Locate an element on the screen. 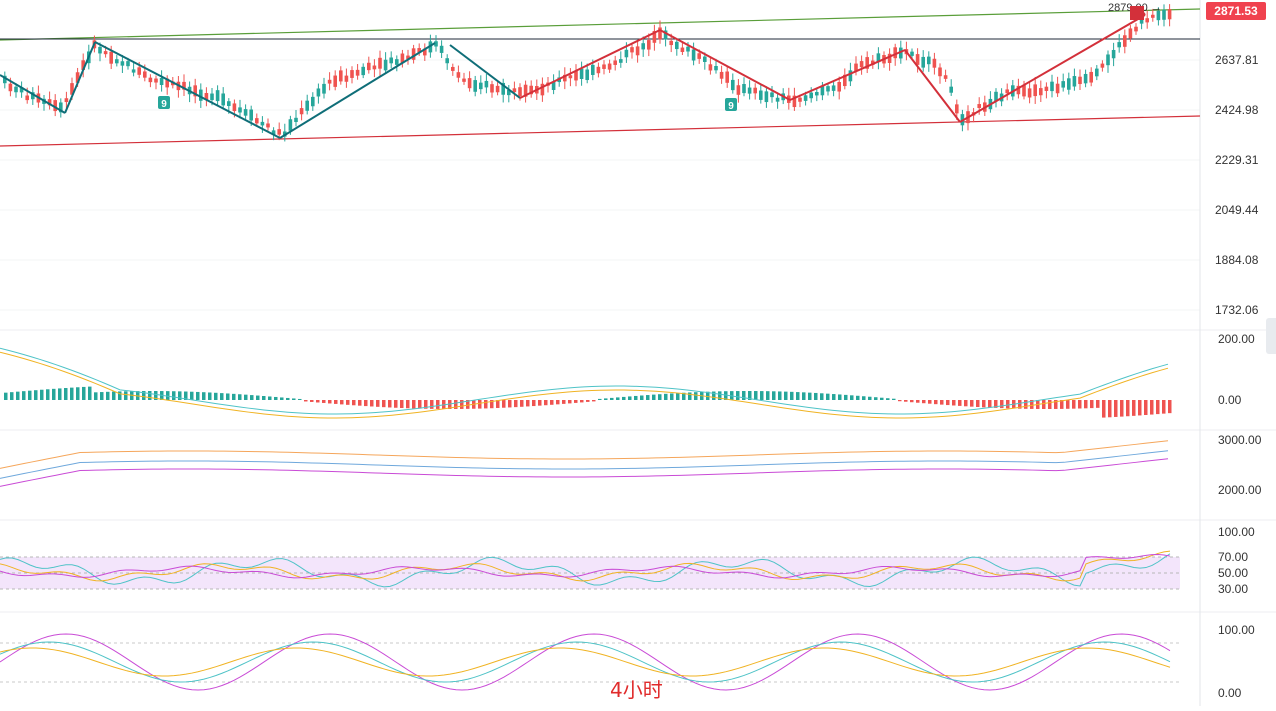 This screenshot has height=711, width=1276. axis-scroll-handle is located at coordinates (1271, 336).